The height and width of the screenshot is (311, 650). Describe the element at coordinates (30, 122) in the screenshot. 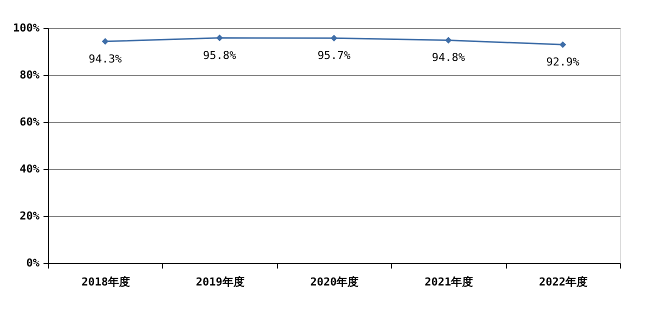

I see `y-tick-label: 60%` at that location.